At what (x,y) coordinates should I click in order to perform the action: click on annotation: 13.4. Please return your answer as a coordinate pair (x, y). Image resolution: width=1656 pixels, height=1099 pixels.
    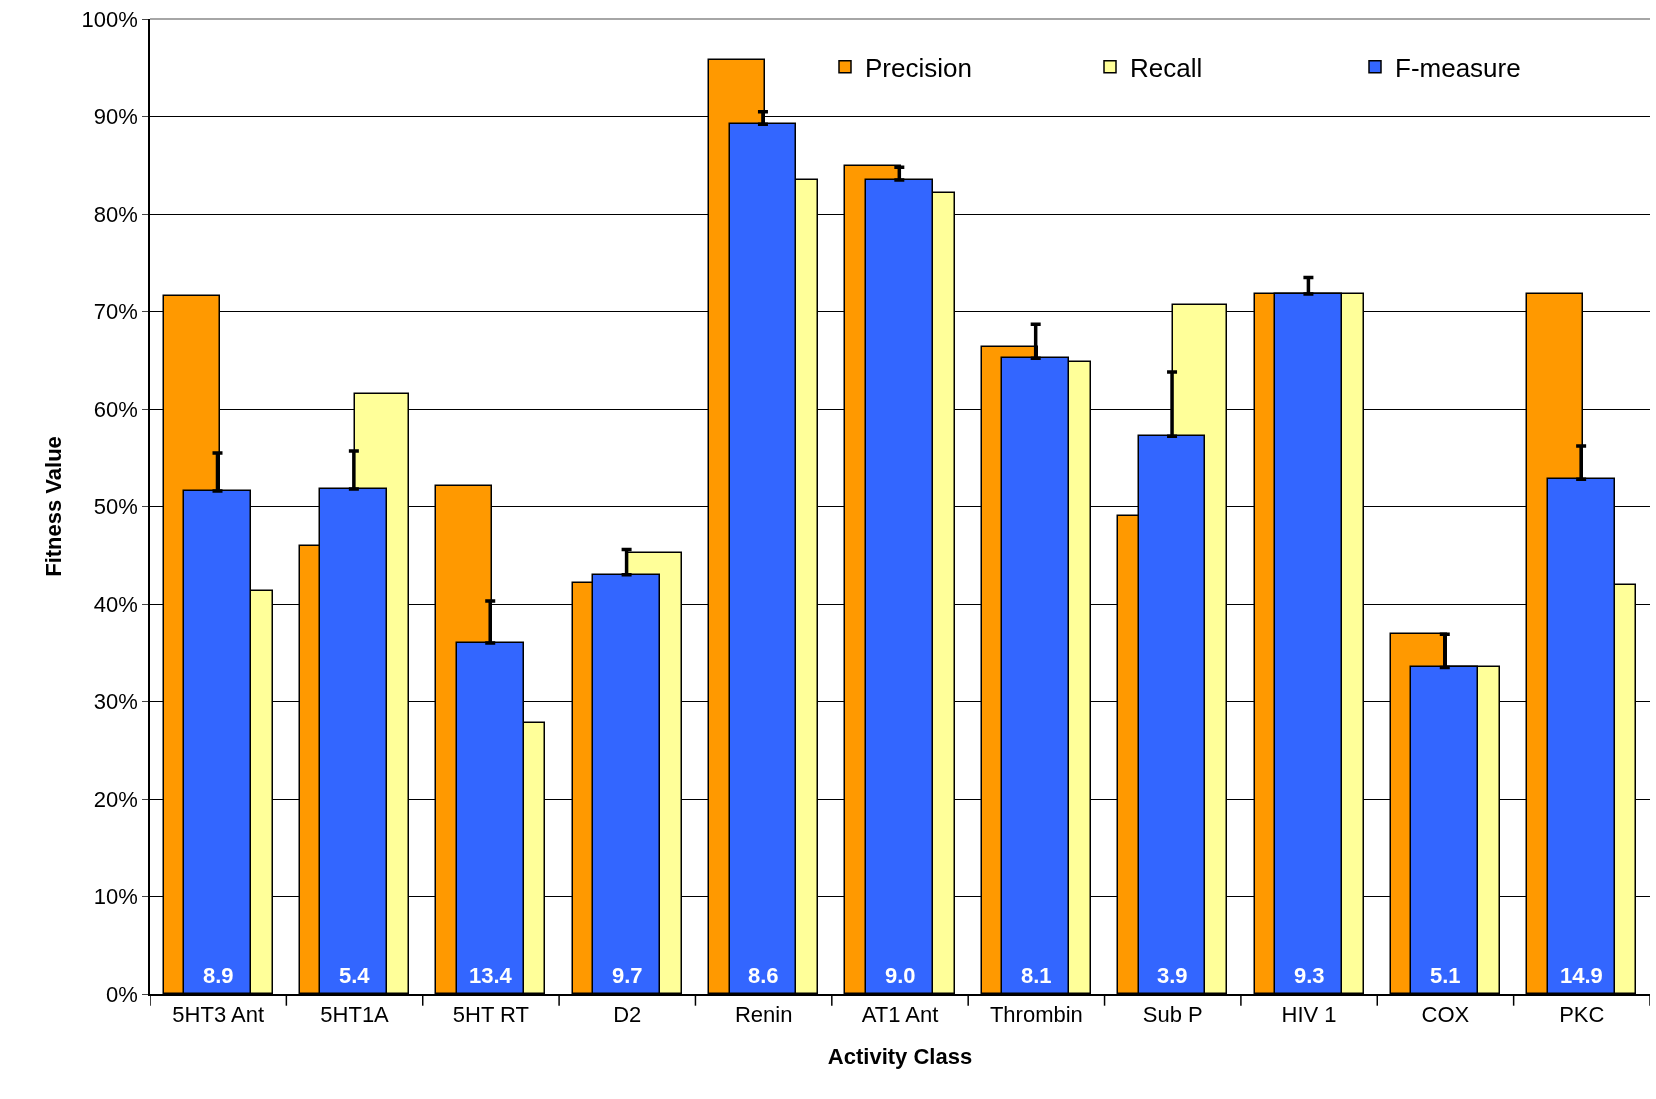
    Looking at the image, I should click on (491, 975).